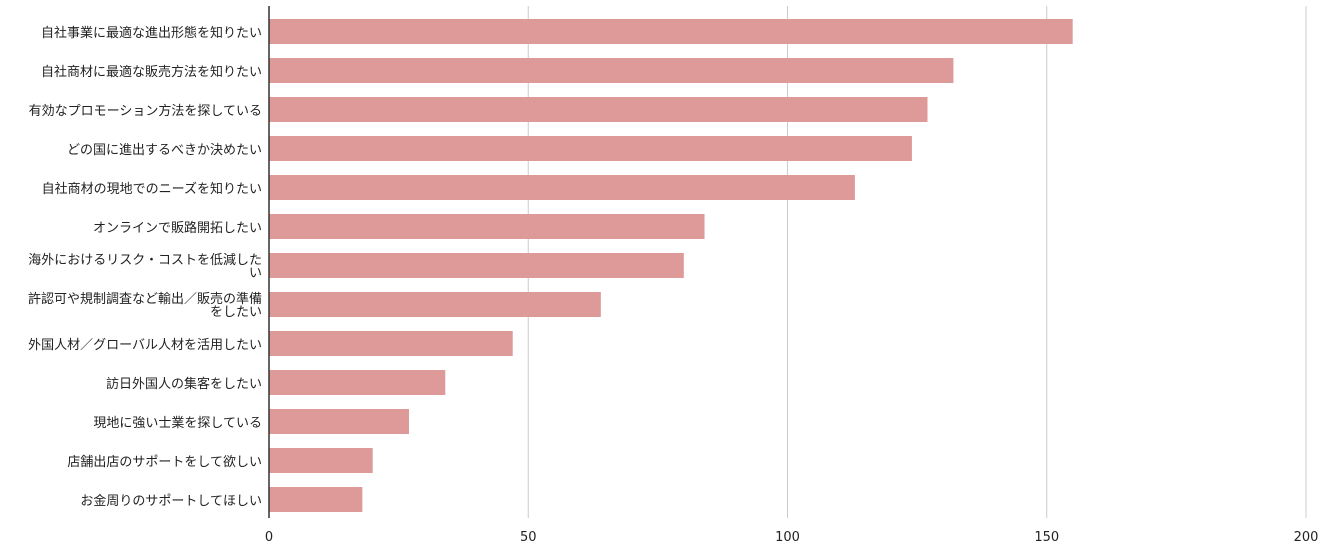 This screenshot has height=554, width=1326. Describe the element at coordinates (171, 501) in the screenshot. I see `category-label-13: お金周りのサポートしてほしい` at that location.